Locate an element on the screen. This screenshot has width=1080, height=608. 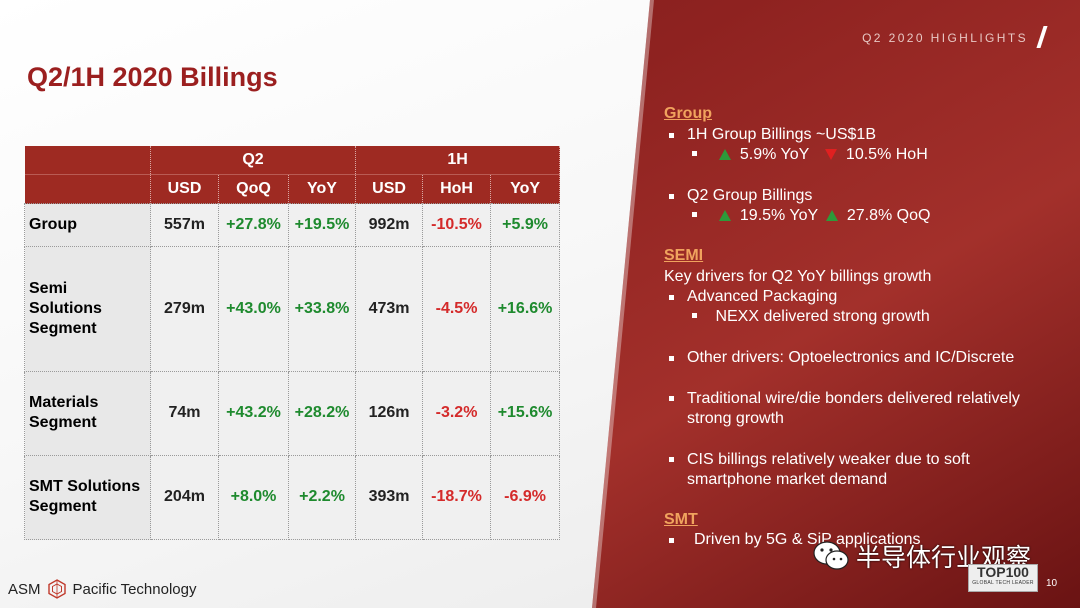
bullet-smt: Driven by 5G & SiP applications is located at coordinates (794, 540).